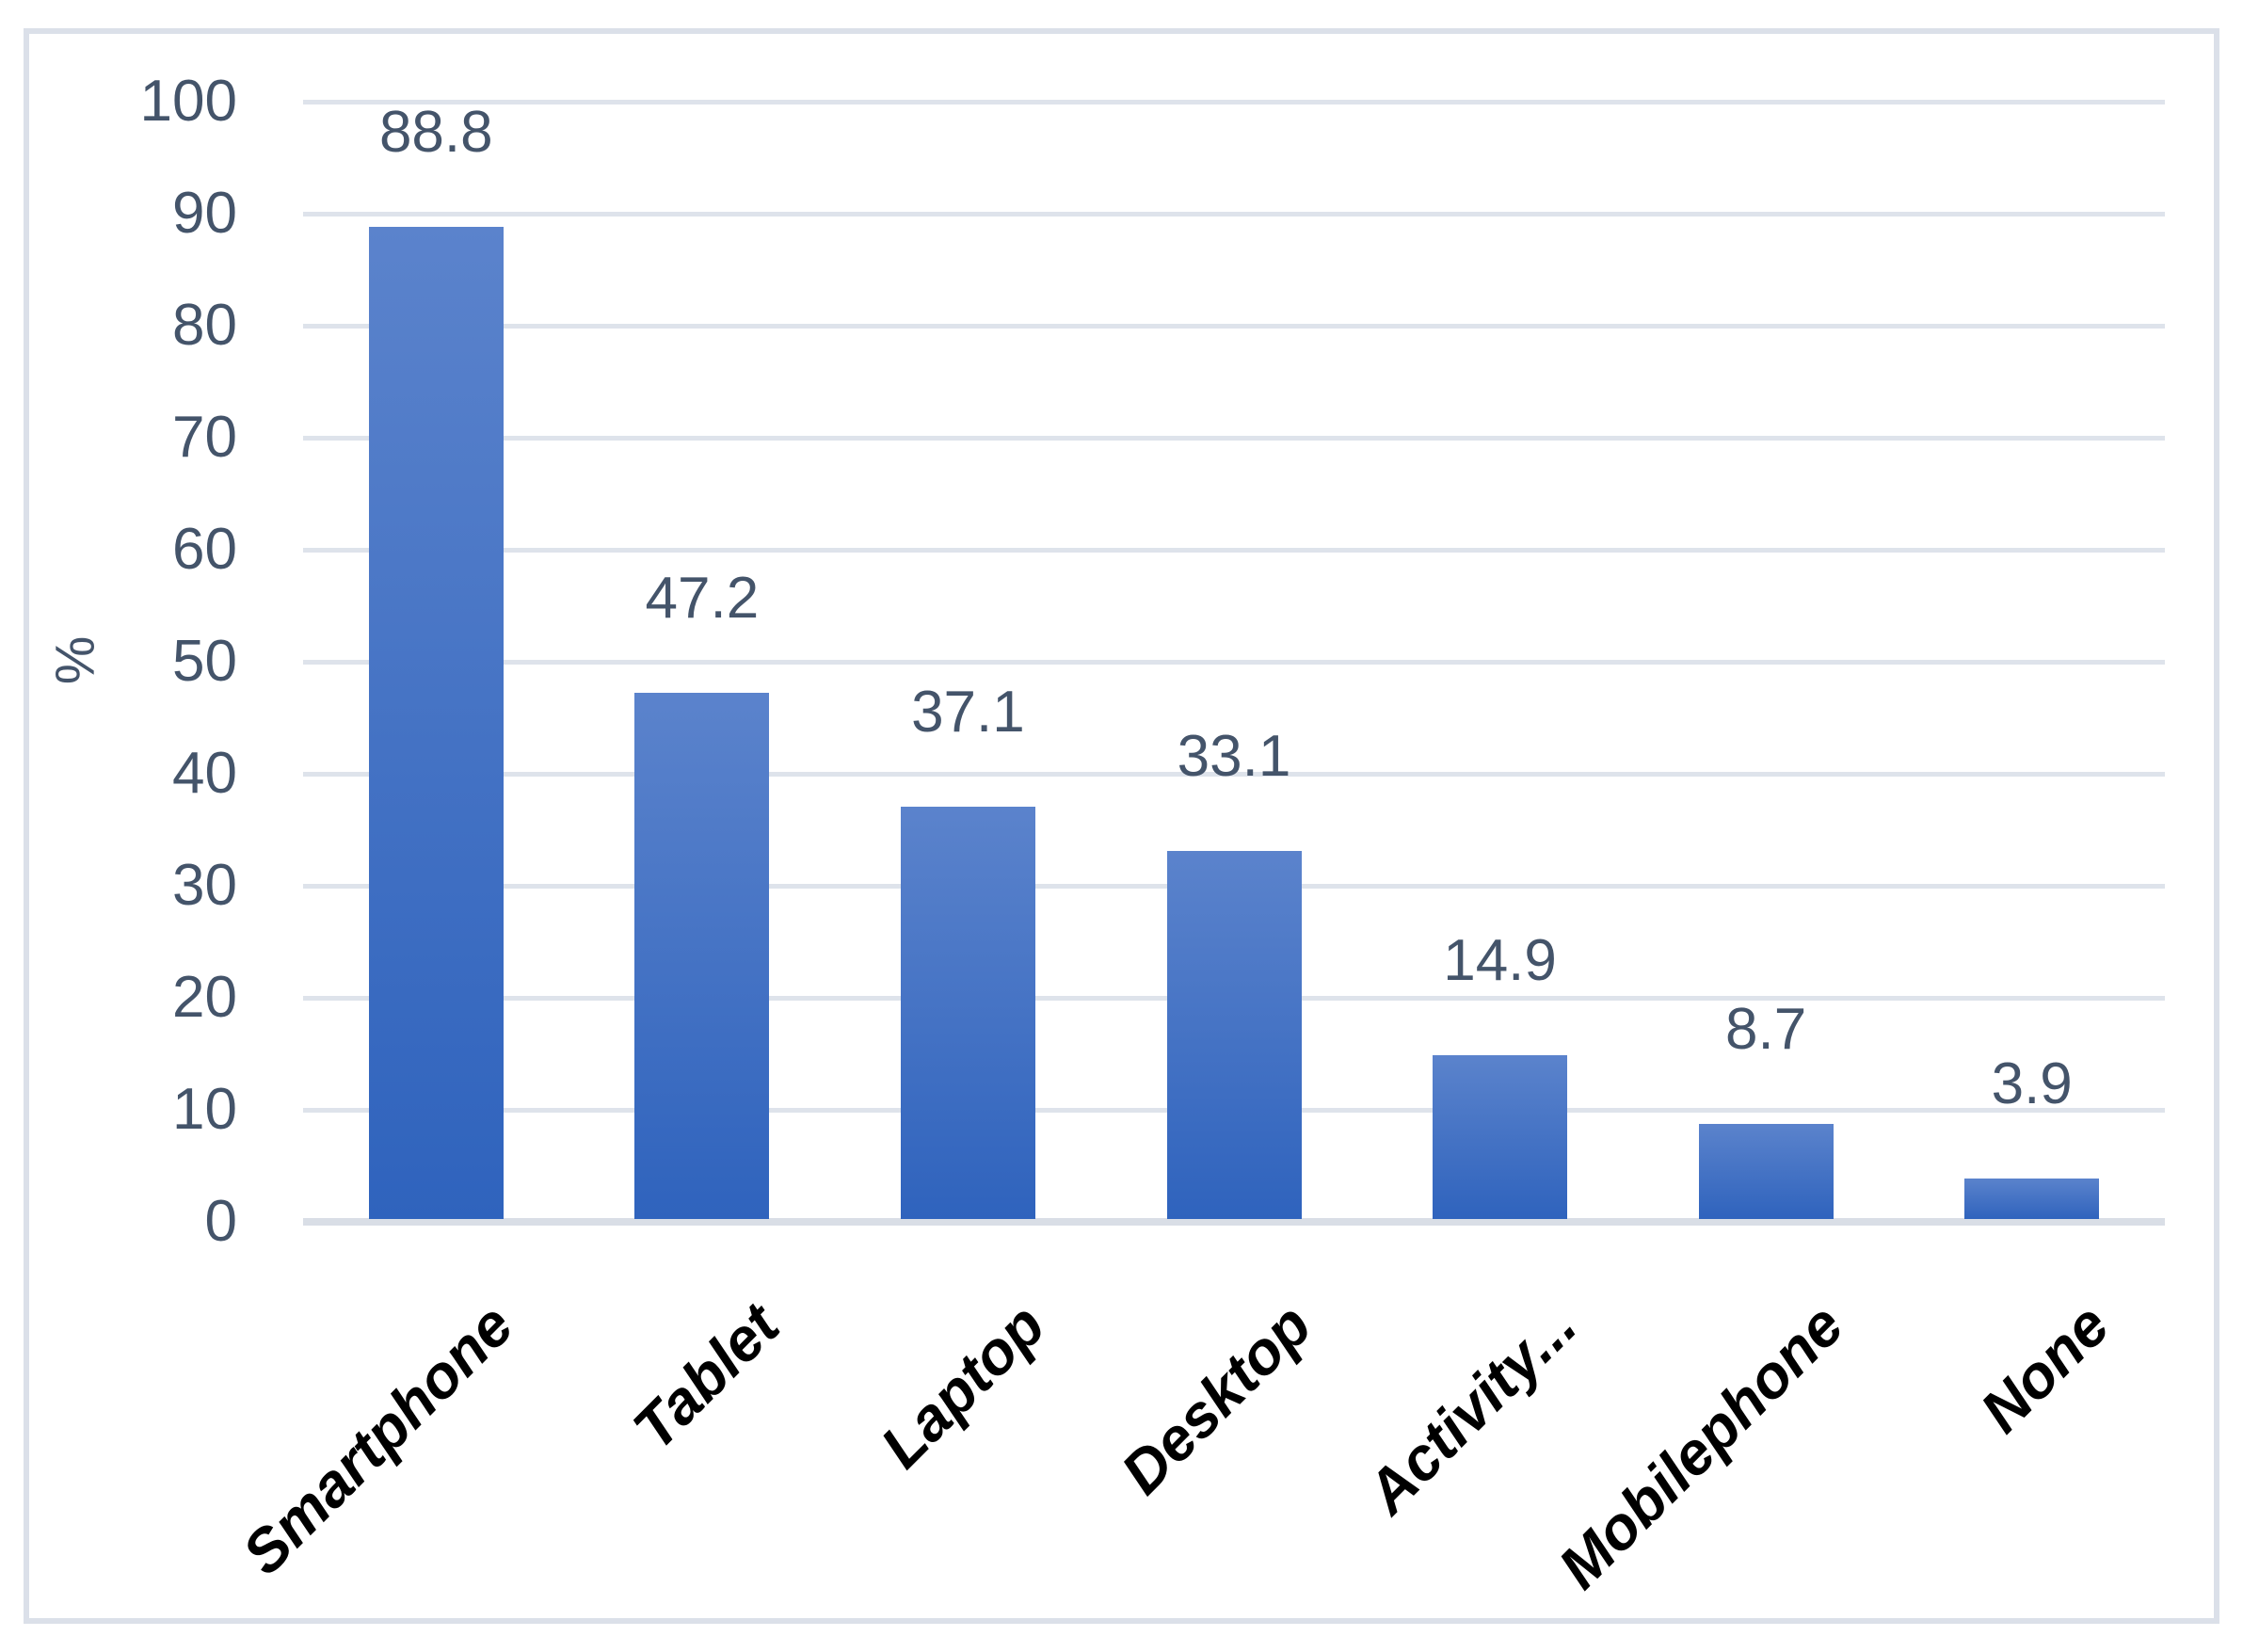 The width and height of the screenshot is (2259, 1652). What do you see at coordinates (702, 599) in the screenshot?
I see `data-label: 47.2` at bounding box center [702, 599].